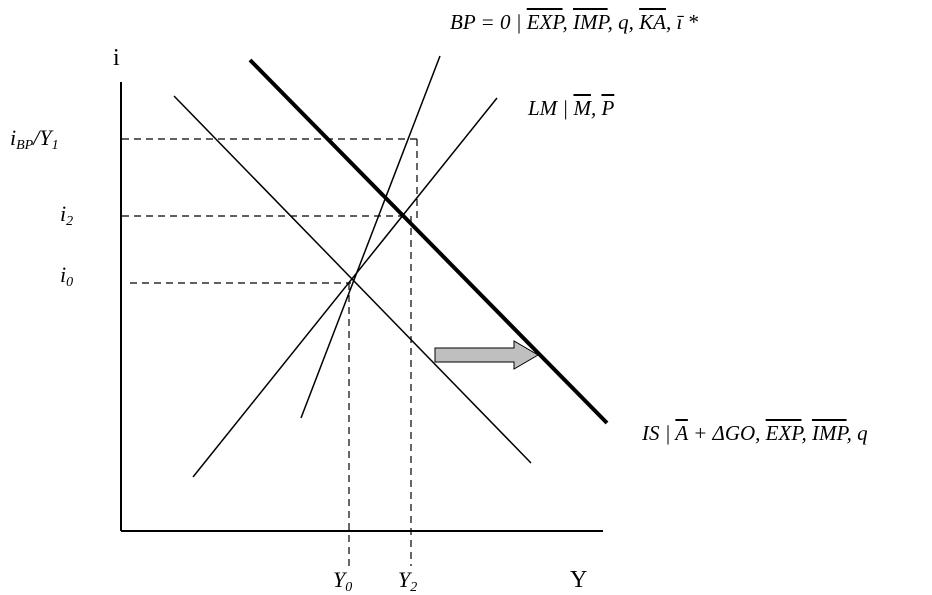 The width and height of the screenshot is (932, 595). I want to click on tick-label-i2: i2, so click(67, 215).